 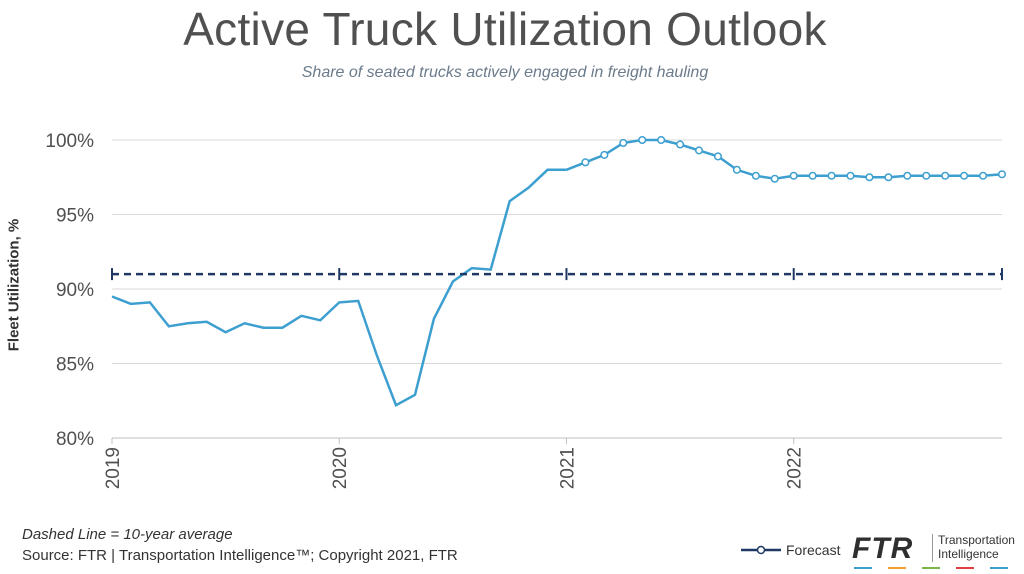 I want to click on ftr-logo-mark: FTR, so click(x=883, y=548).